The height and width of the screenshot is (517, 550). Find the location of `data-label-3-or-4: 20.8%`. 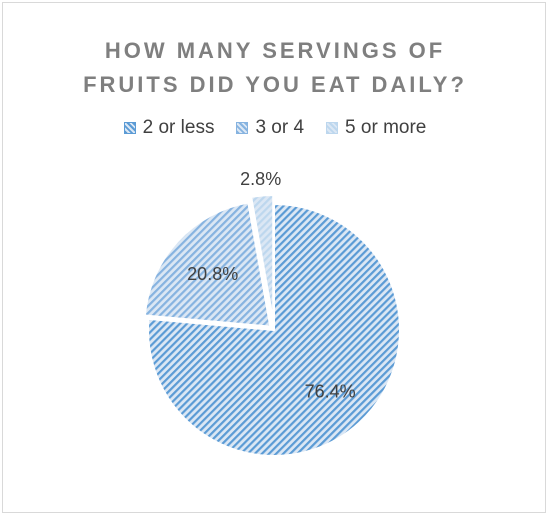

data-label-3-or-4: 20.8% is located at coordinates (212, 274).